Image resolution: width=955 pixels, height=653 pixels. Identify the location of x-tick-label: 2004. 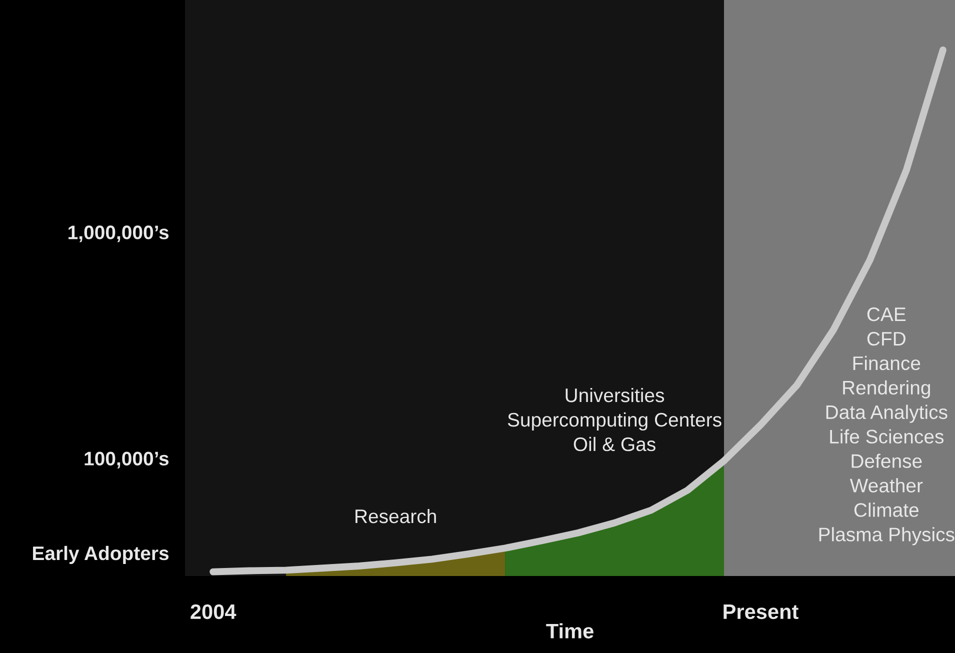
(213, 612).